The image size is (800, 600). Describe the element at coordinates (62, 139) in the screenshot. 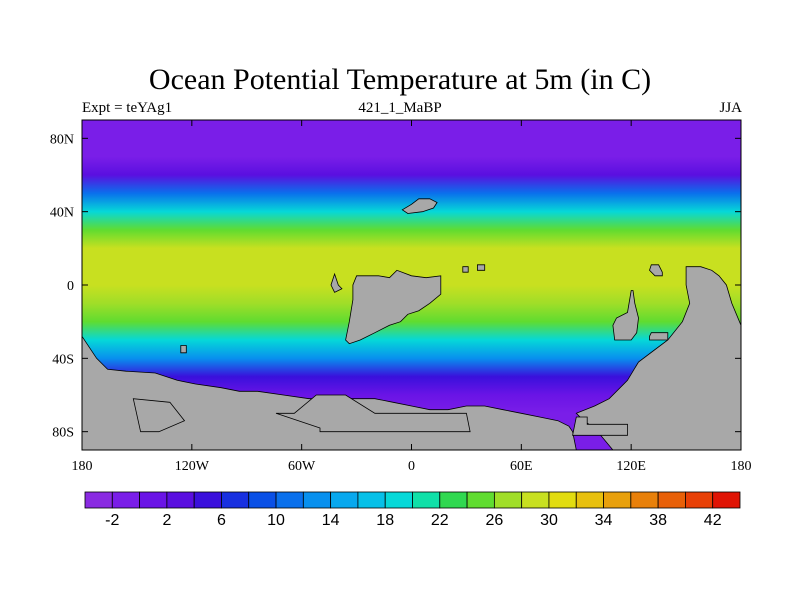

I see `y-tick-label: 80N` at that location.